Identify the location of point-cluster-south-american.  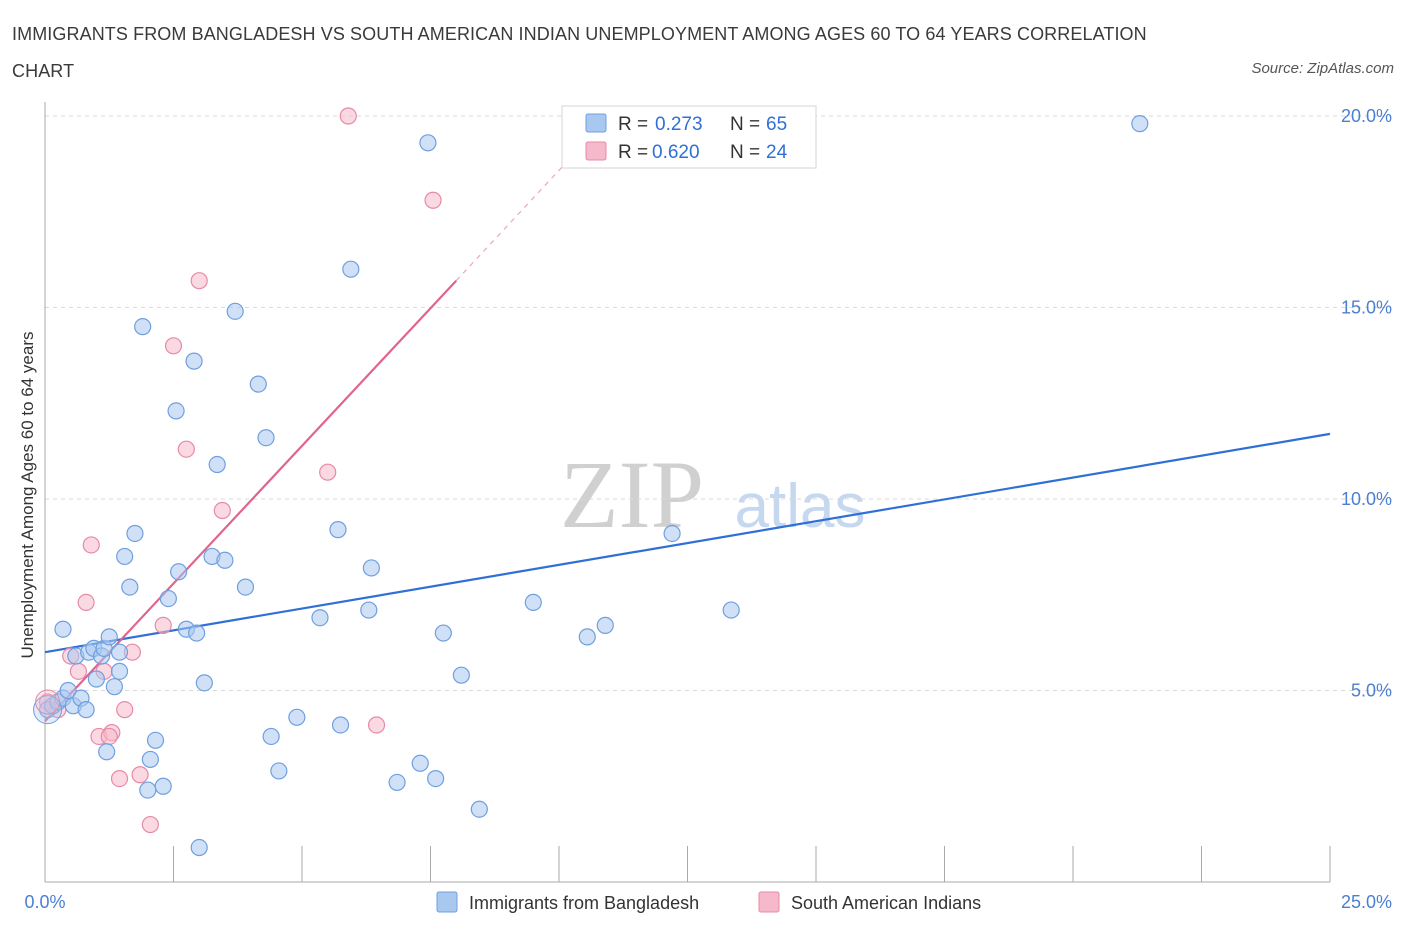
(48, 702).